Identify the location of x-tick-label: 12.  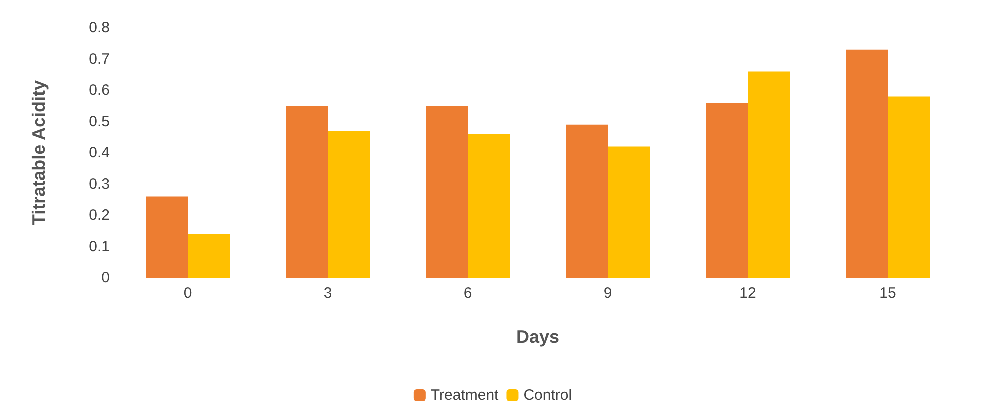
(748, 293).